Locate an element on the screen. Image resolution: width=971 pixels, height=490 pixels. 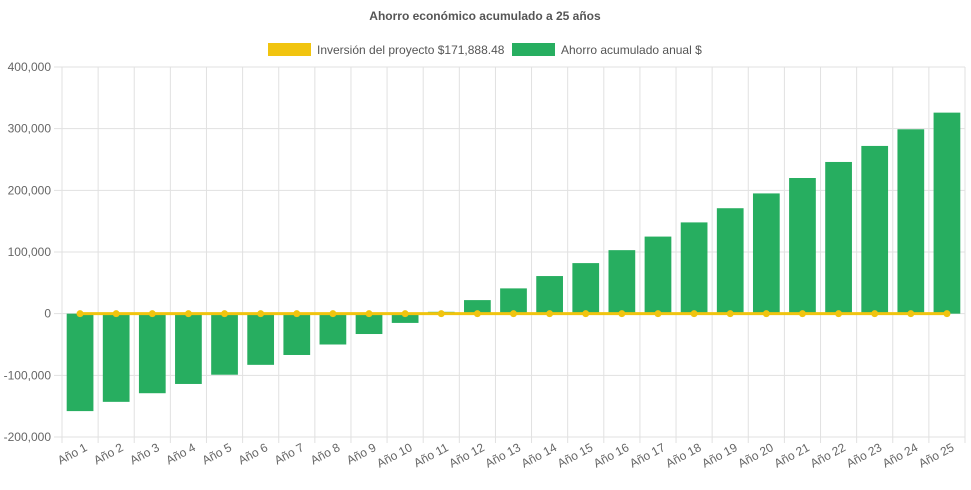
x-tick-label: Año 7 is located at coordinates (289, 453).